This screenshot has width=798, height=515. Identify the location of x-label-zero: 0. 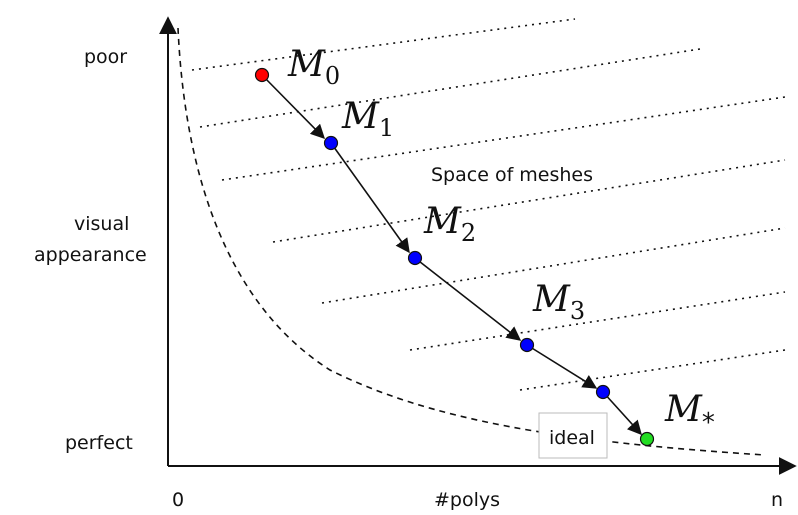
(178, 500).